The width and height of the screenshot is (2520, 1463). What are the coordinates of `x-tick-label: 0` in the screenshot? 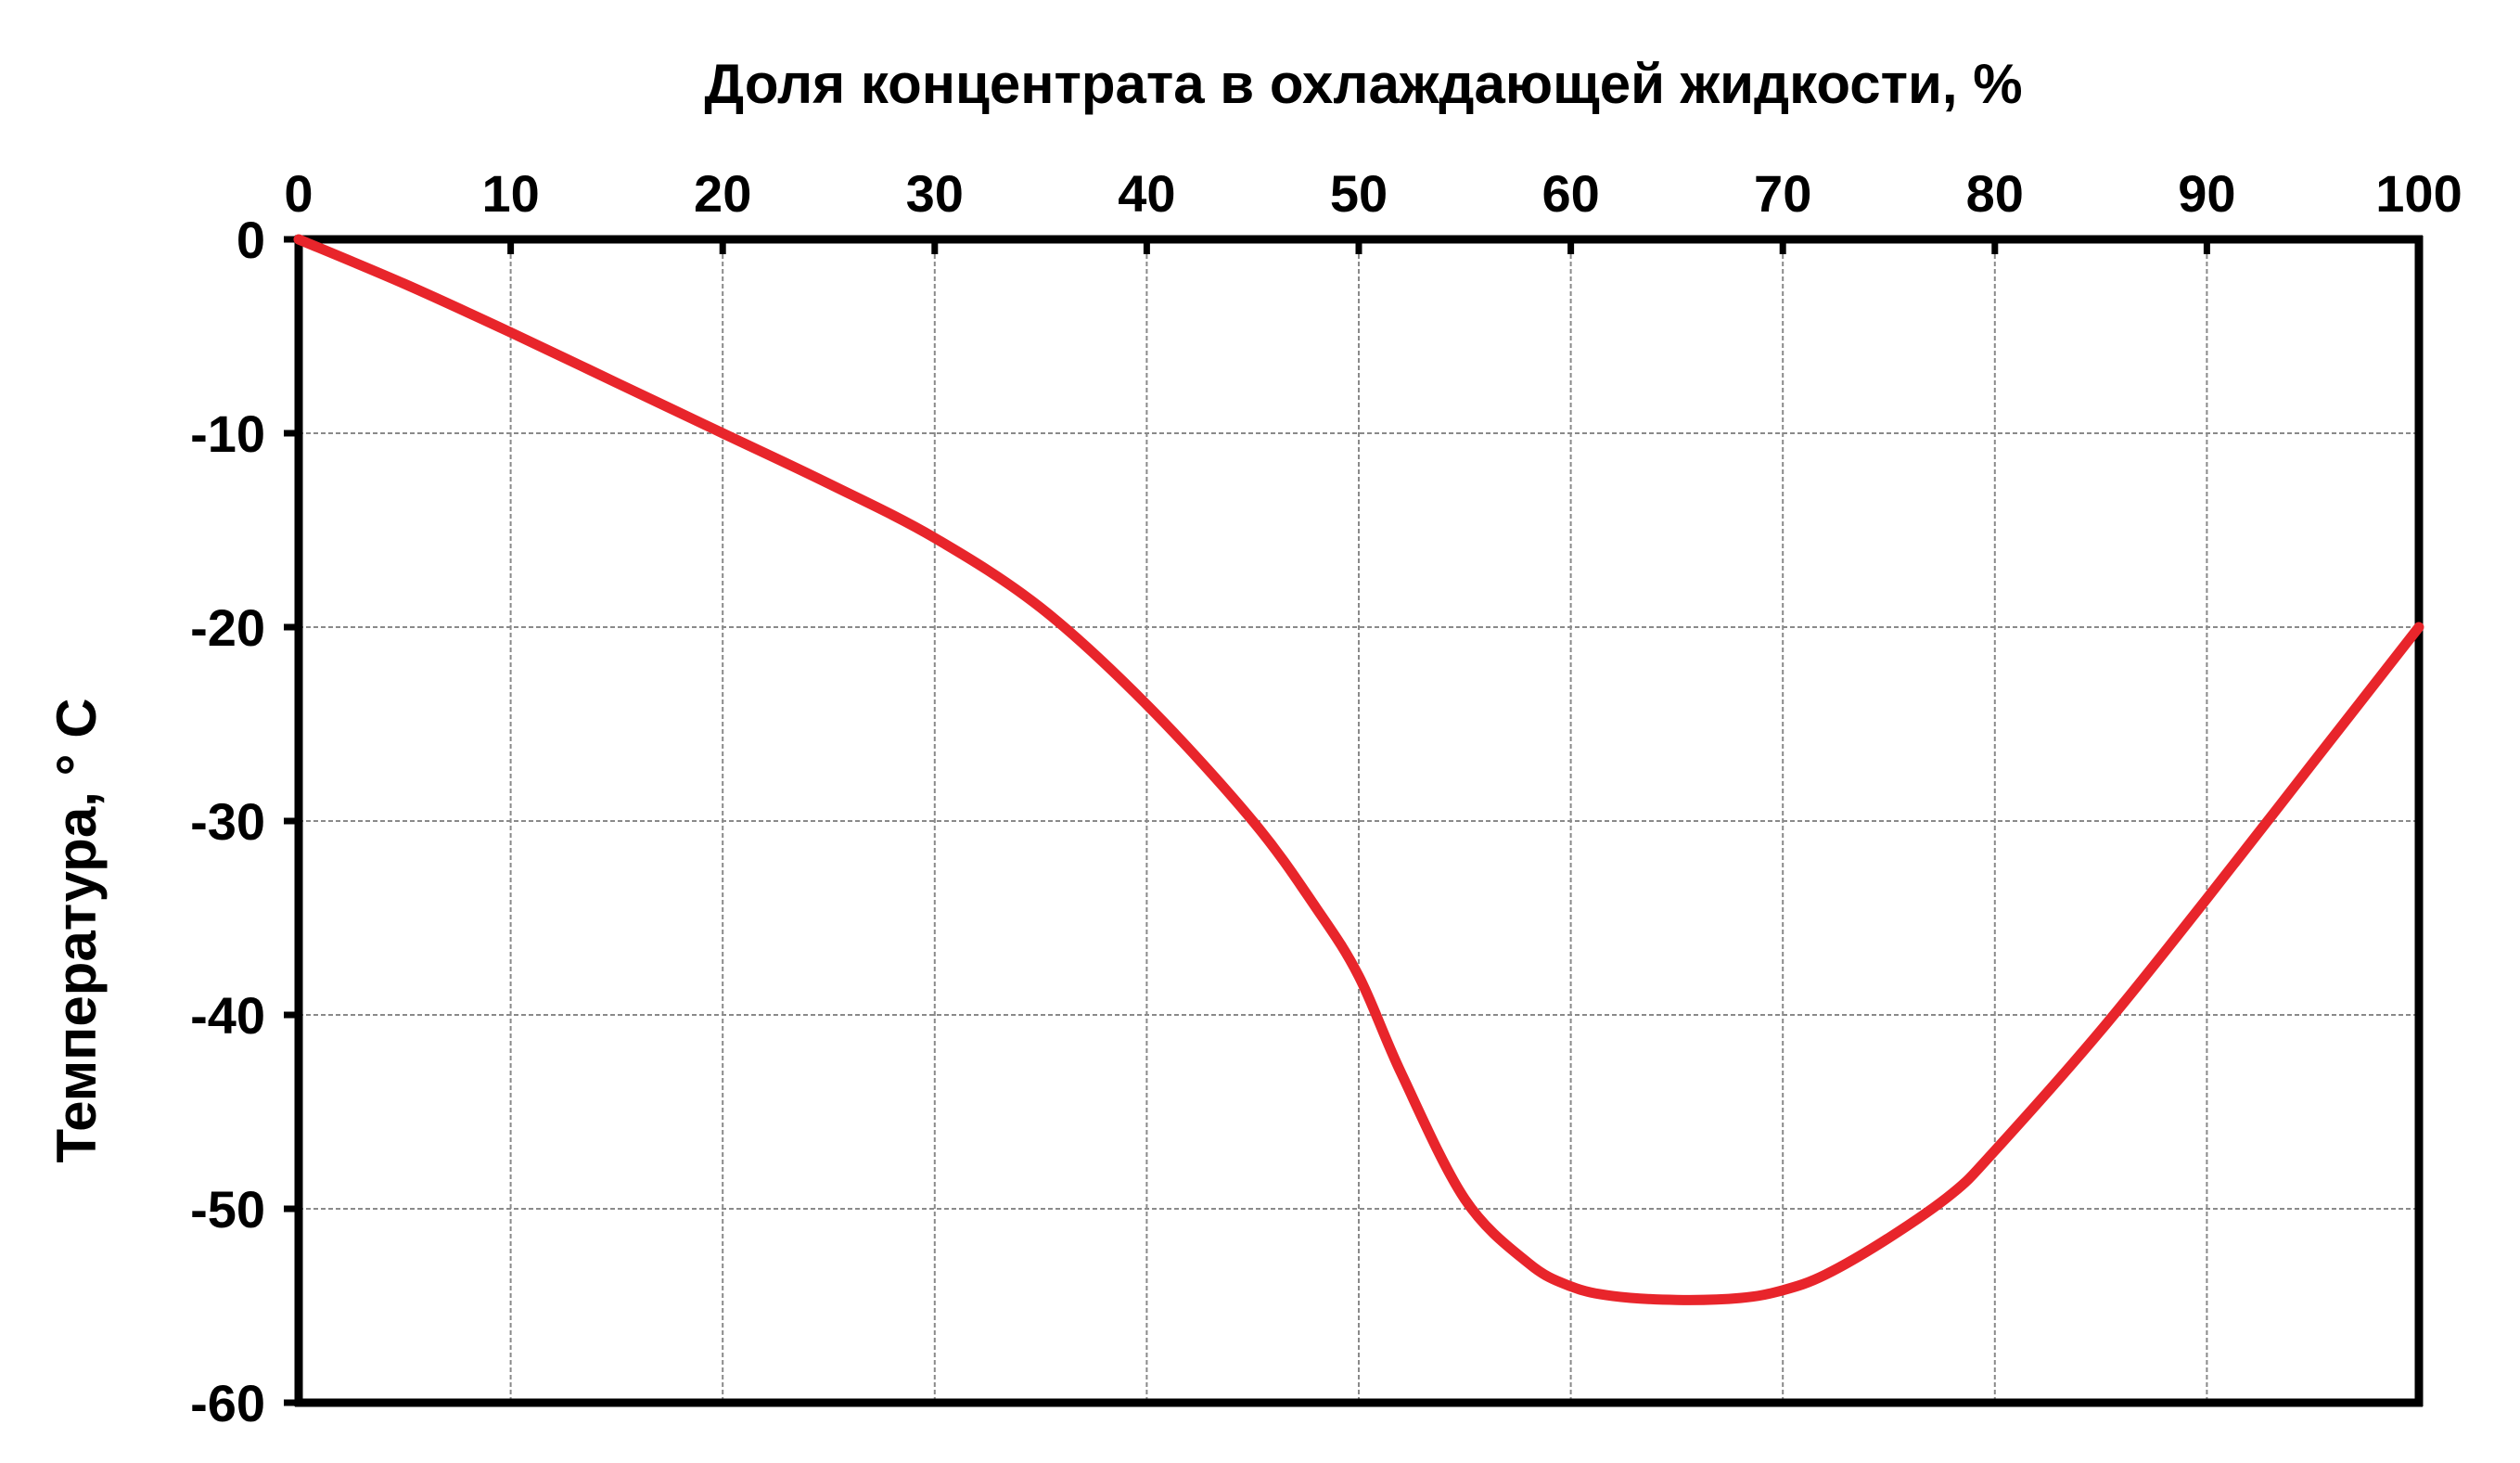 It's located at (298, 194).